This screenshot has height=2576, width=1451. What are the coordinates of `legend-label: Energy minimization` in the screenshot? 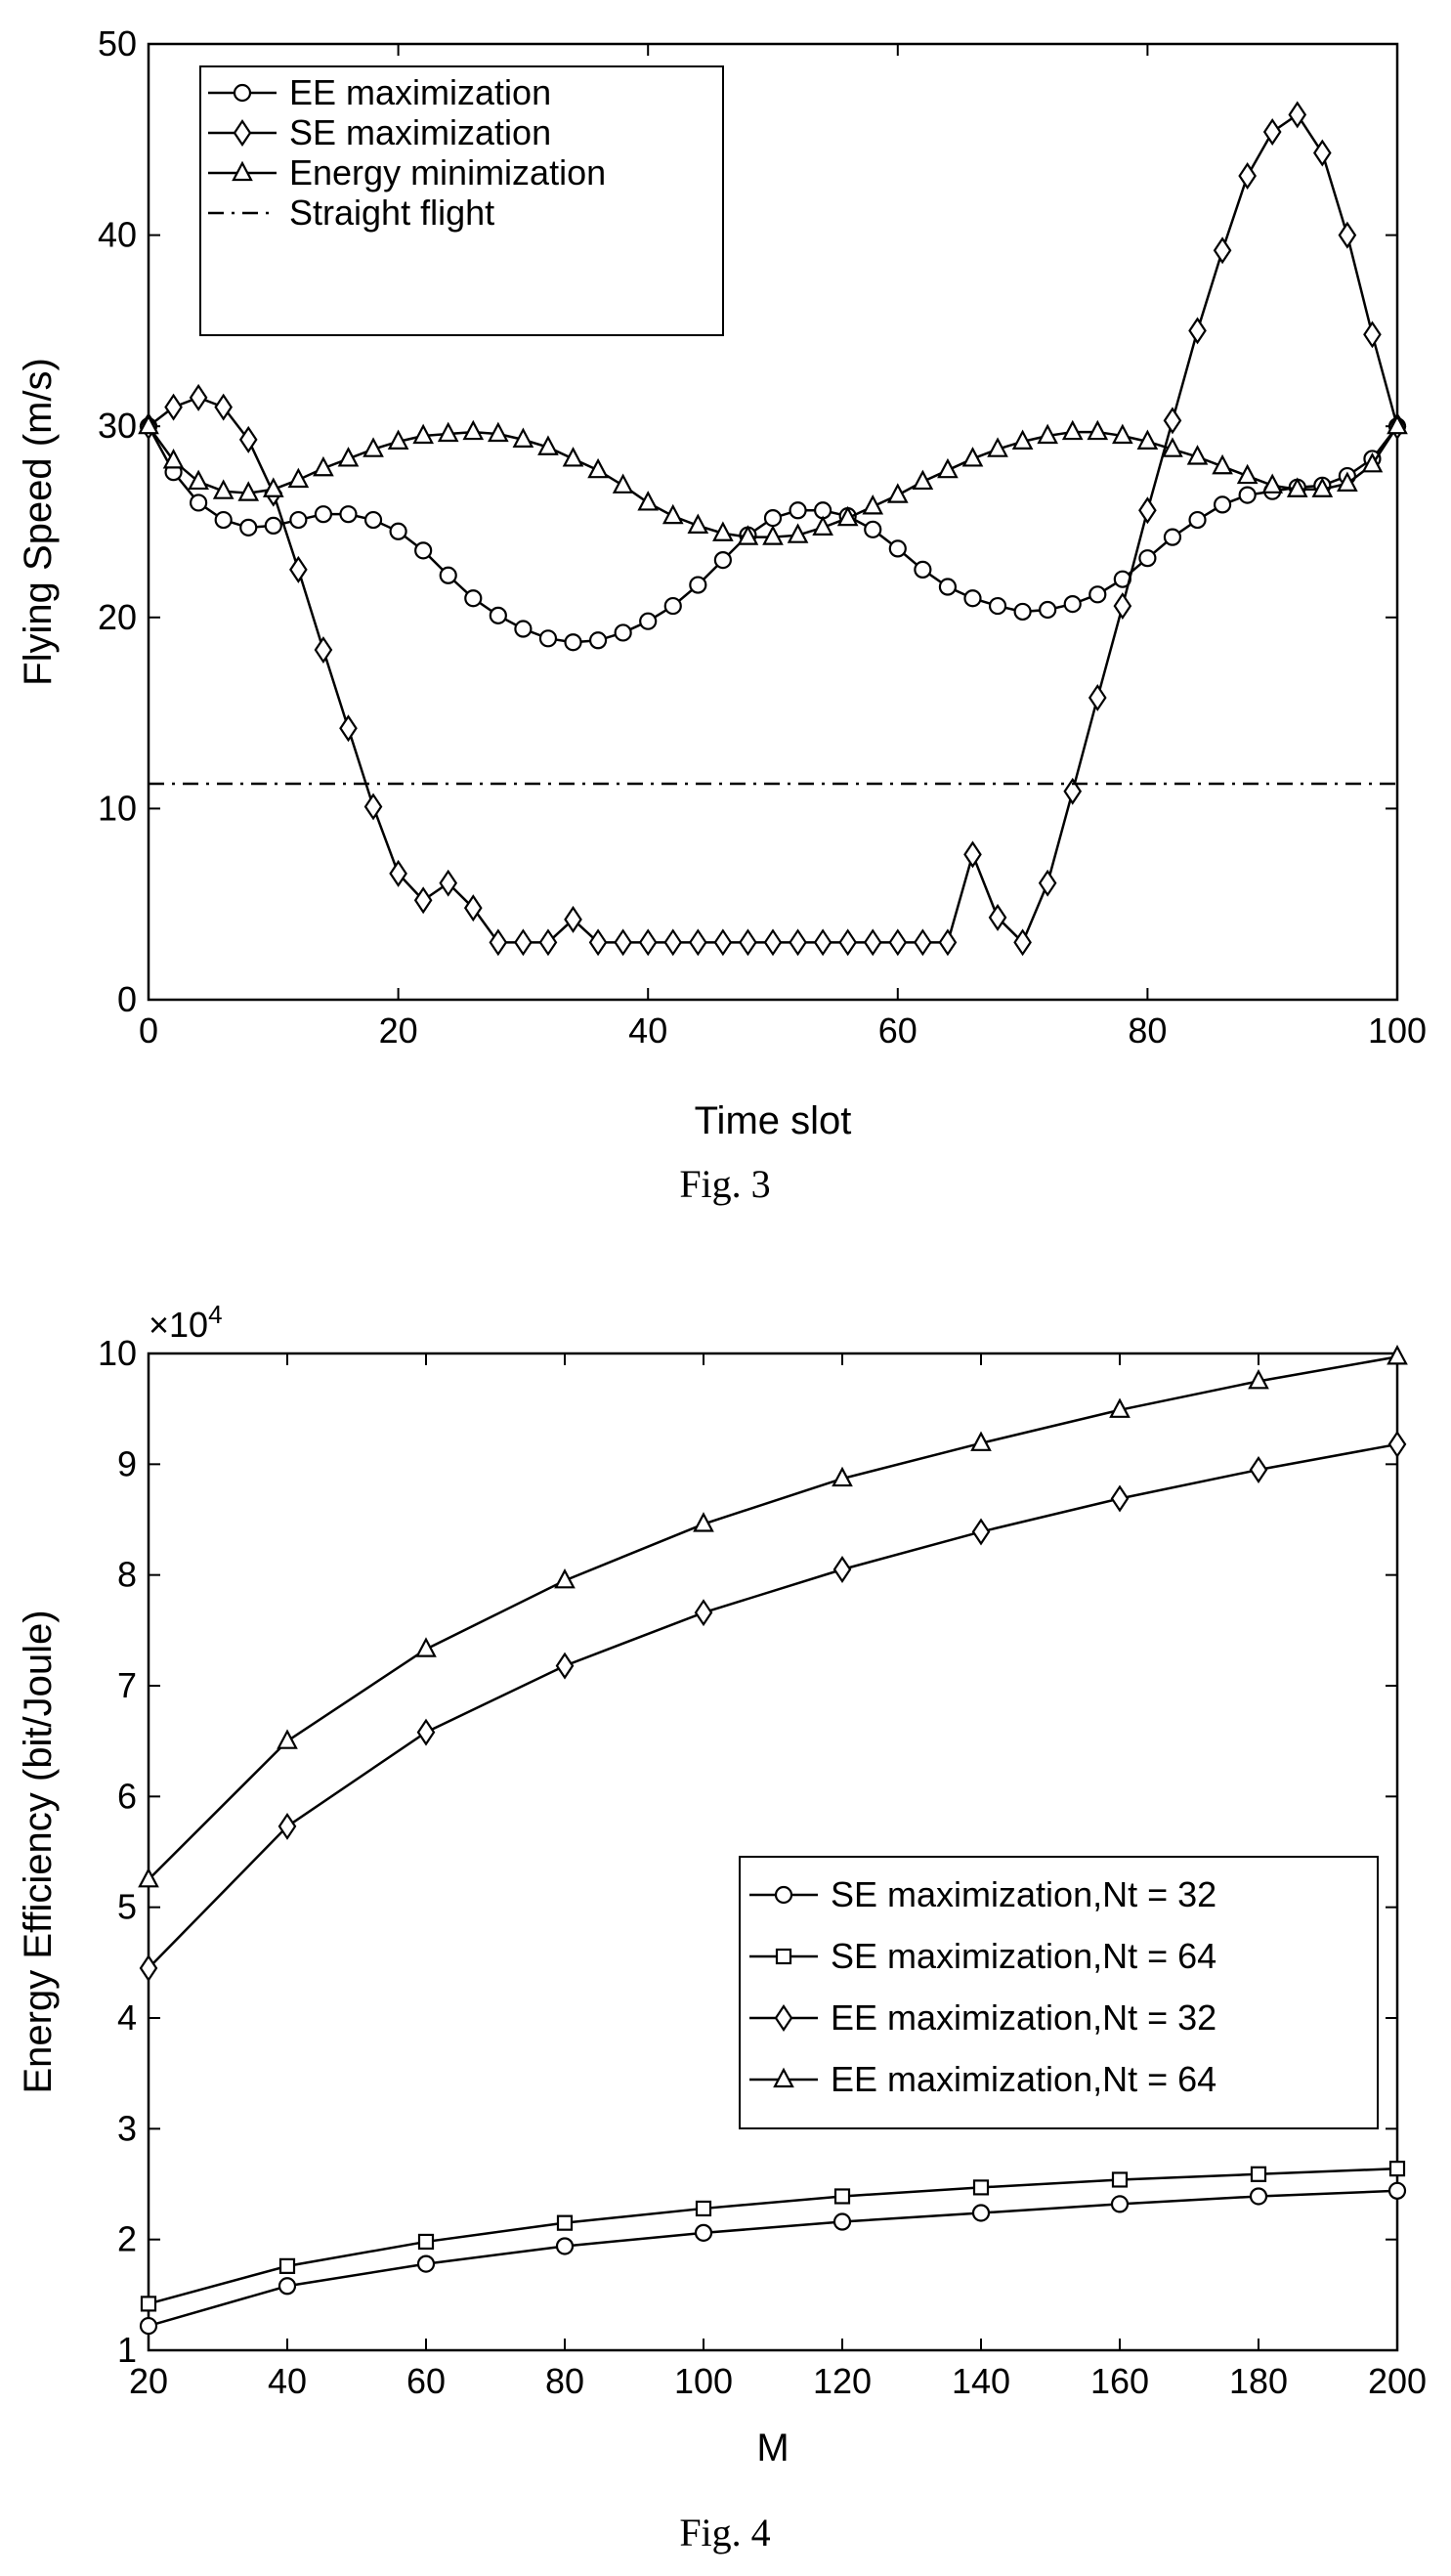 It's located at (448, 173).